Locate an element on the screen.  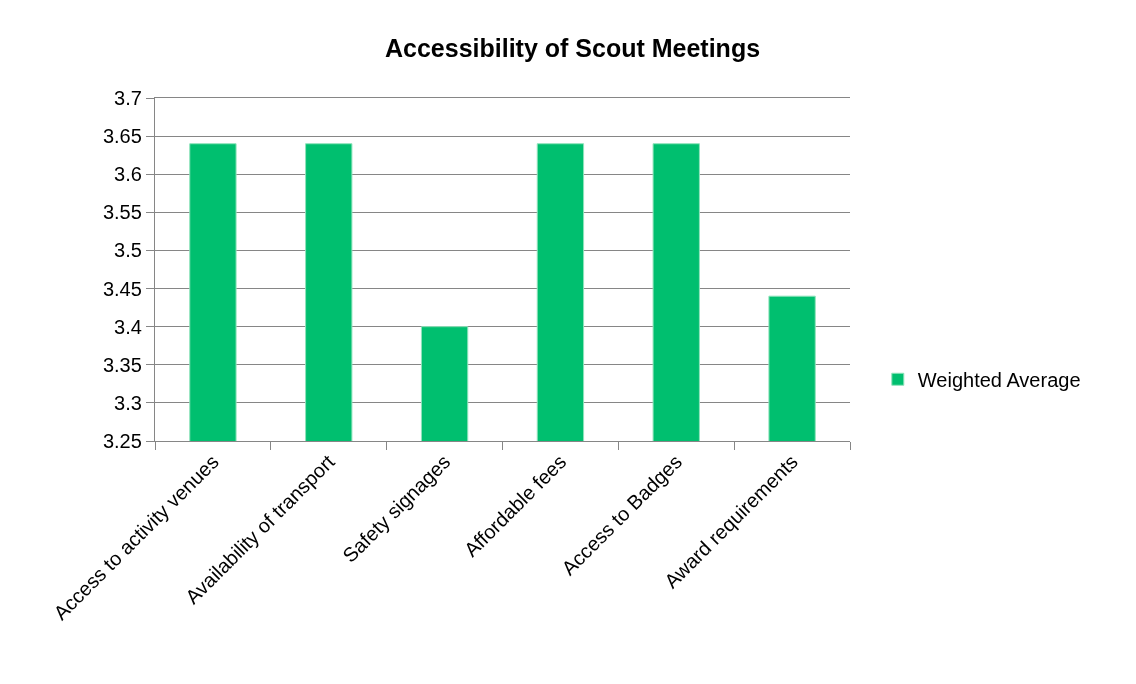
y-tick-label: 3.7 is located at coordinates (128, 98).